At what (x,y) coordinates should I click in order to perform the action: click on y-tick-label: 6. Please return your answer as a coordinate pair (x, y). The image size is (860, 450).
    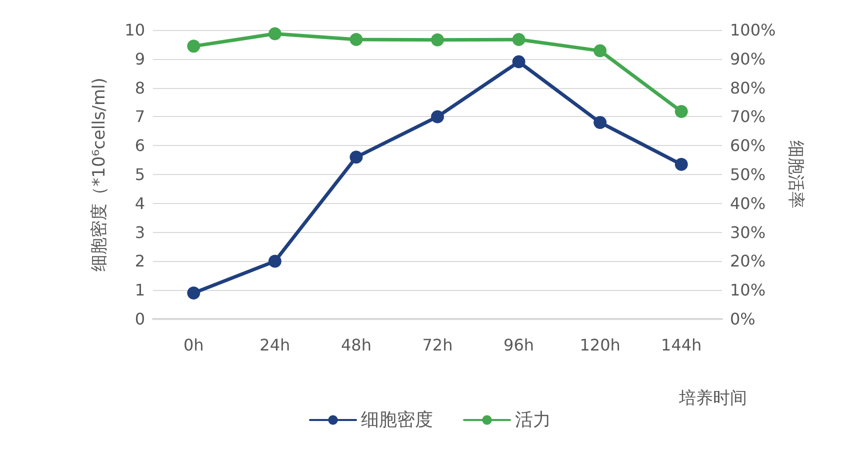
    Looking at the image, I should click on (139, 146).